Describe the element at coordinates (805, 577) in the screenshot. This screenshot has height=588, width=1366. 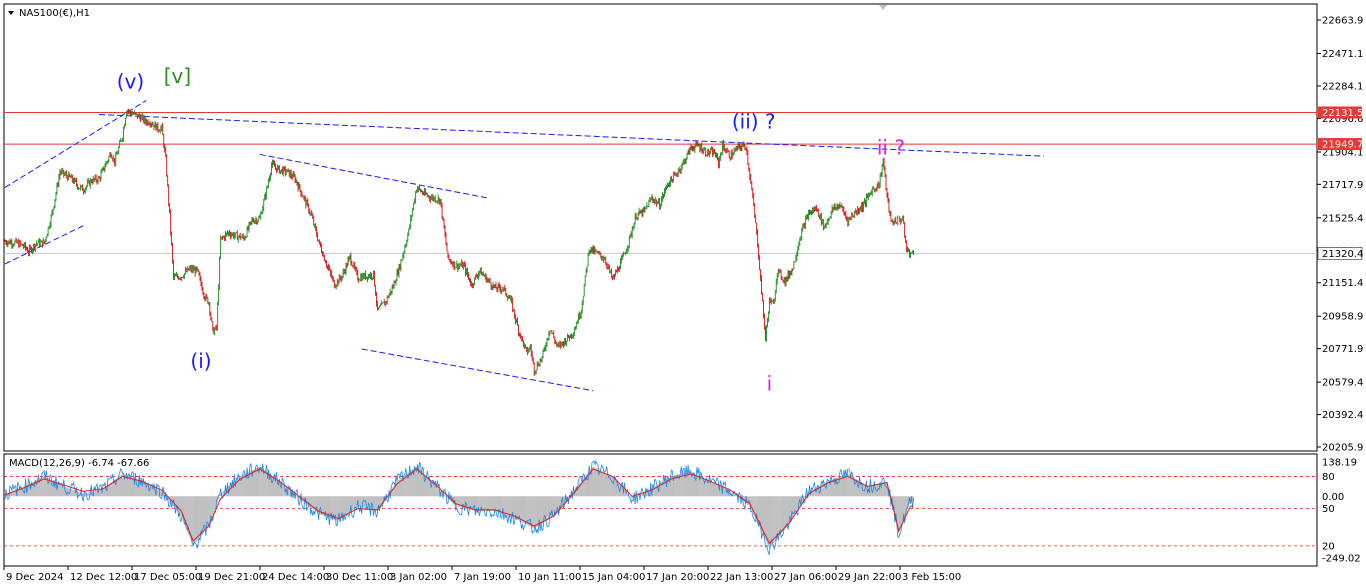
I see `time-tick-label: 27 Jan 06:00` at that location.